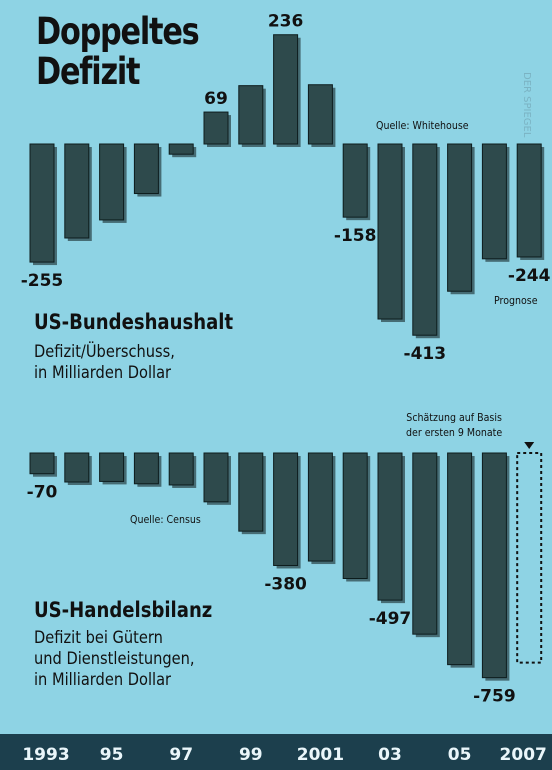 The width and height of the screenshot is (552, 770). What do you see at coordinates (112, 755) in the screenshot?
I see `x-tick-label: 95` at bounding box center [112, 755].